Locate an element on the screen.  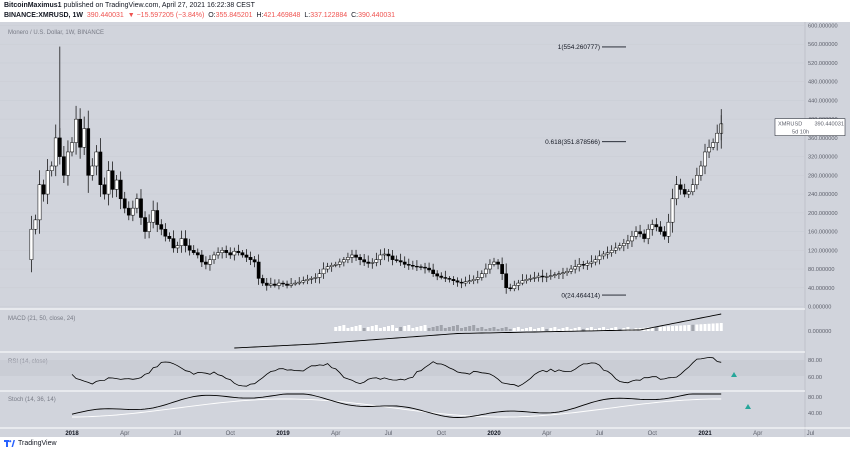
bar-countdown: 5d 10h is located at coordinates (800, 133).